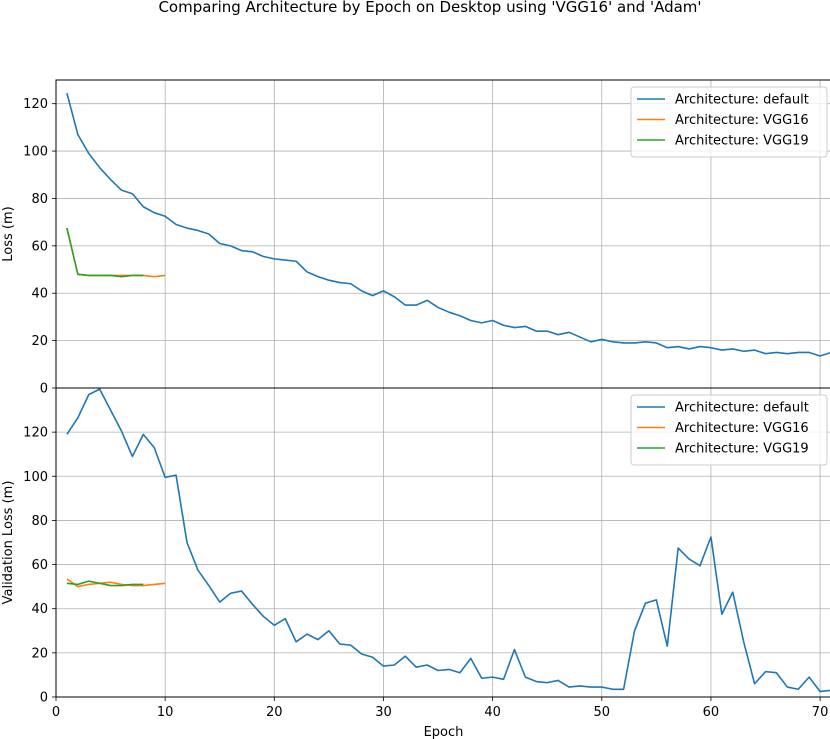  I want to click on x-tick-label: 20, so click(274, 712).